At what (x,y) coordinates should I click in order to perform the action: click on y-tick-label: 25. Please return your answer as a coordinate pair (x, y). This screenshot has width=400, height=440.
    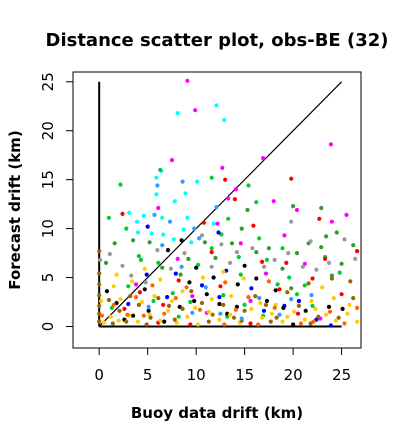
    Looking at the image, I should click on (48, 81).